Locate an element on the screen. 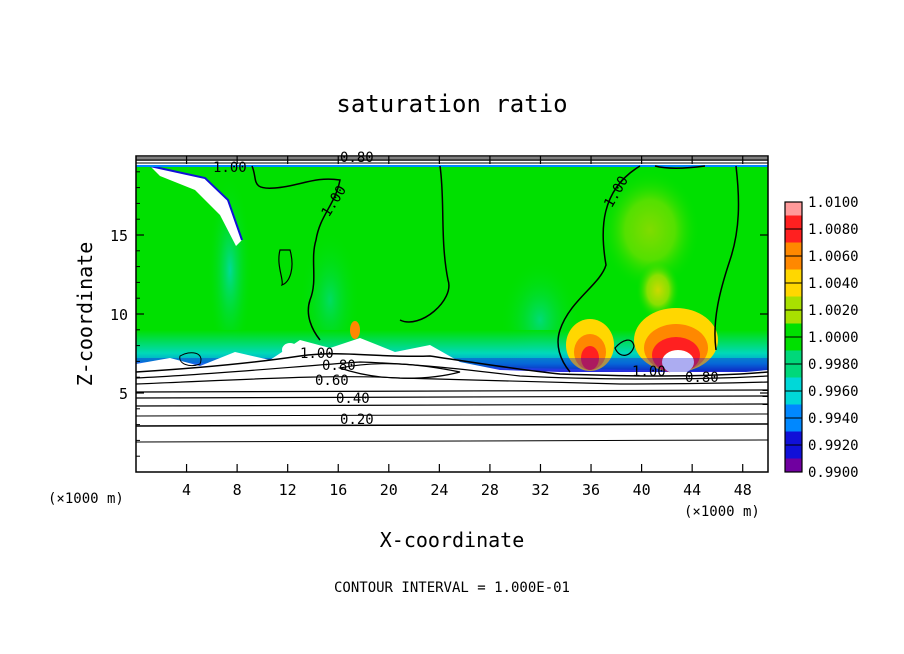 Image resolution: width=904 pixels, height=654 pixels. contour-label: 0.20 is located at coordinates (357, 420).